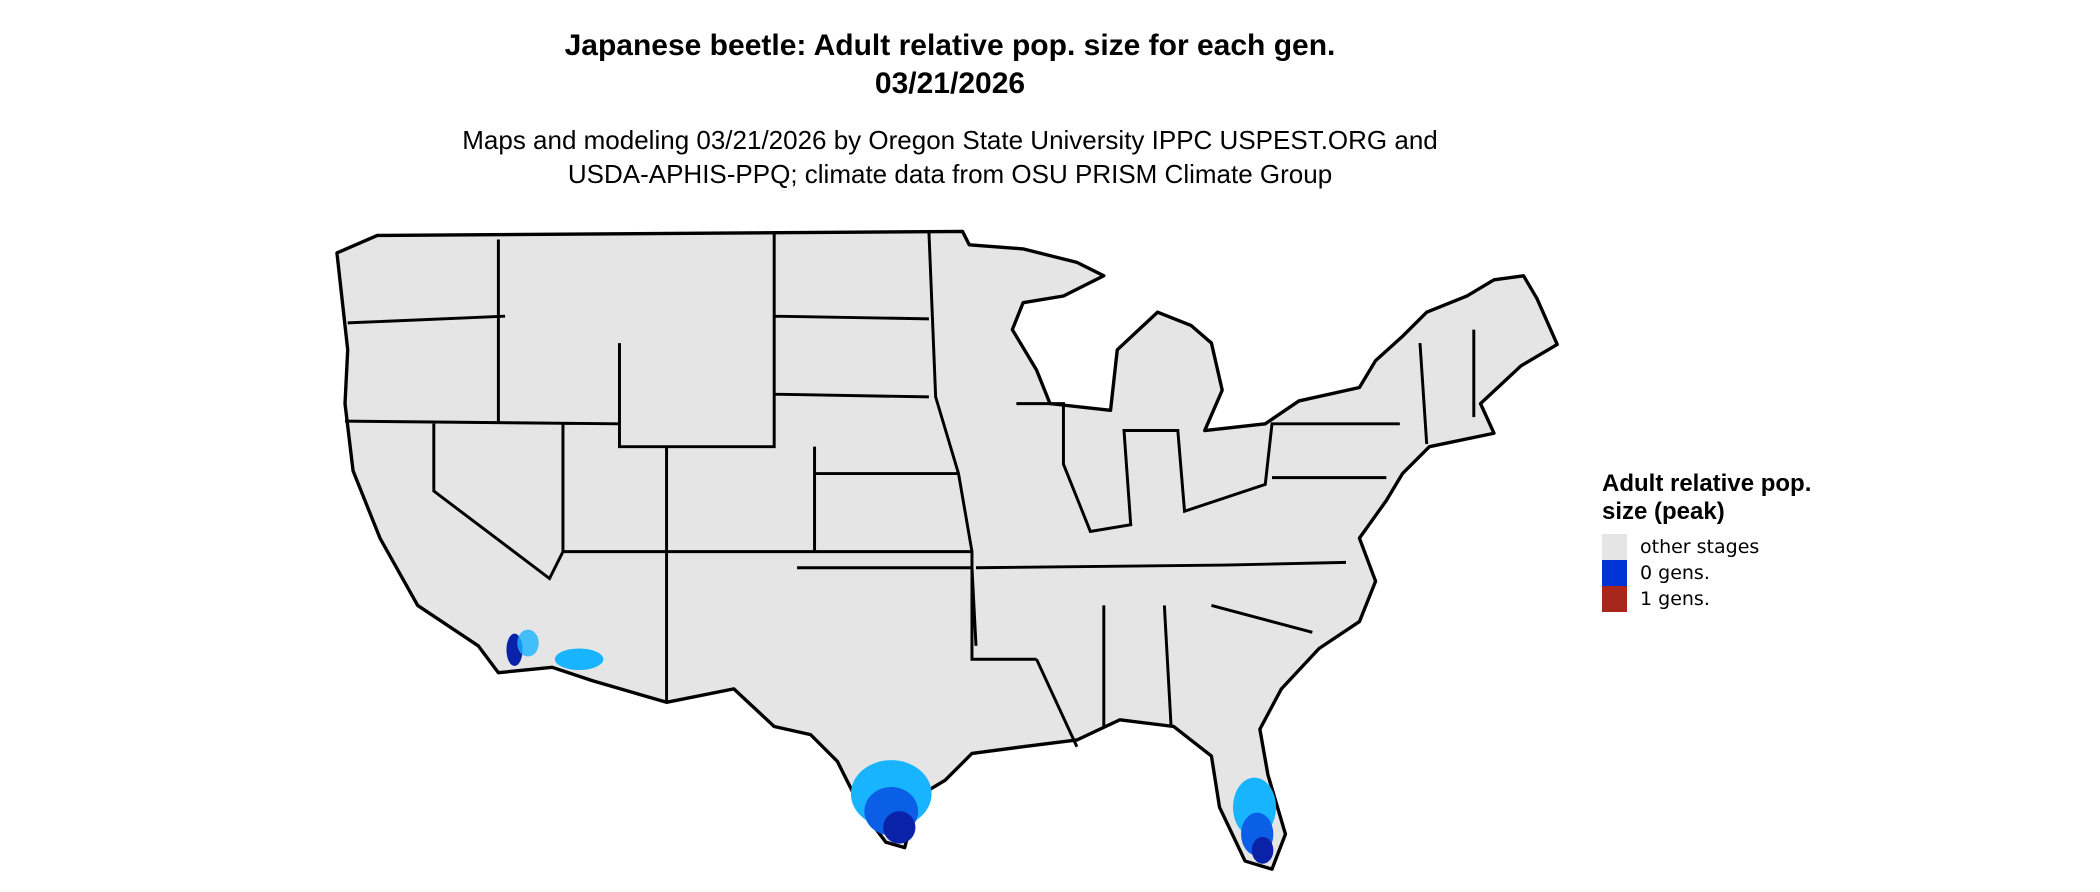 The width and height of the screenshot is (2100, 892). I want to click on legend-label: other stages, so click(1700, 547).